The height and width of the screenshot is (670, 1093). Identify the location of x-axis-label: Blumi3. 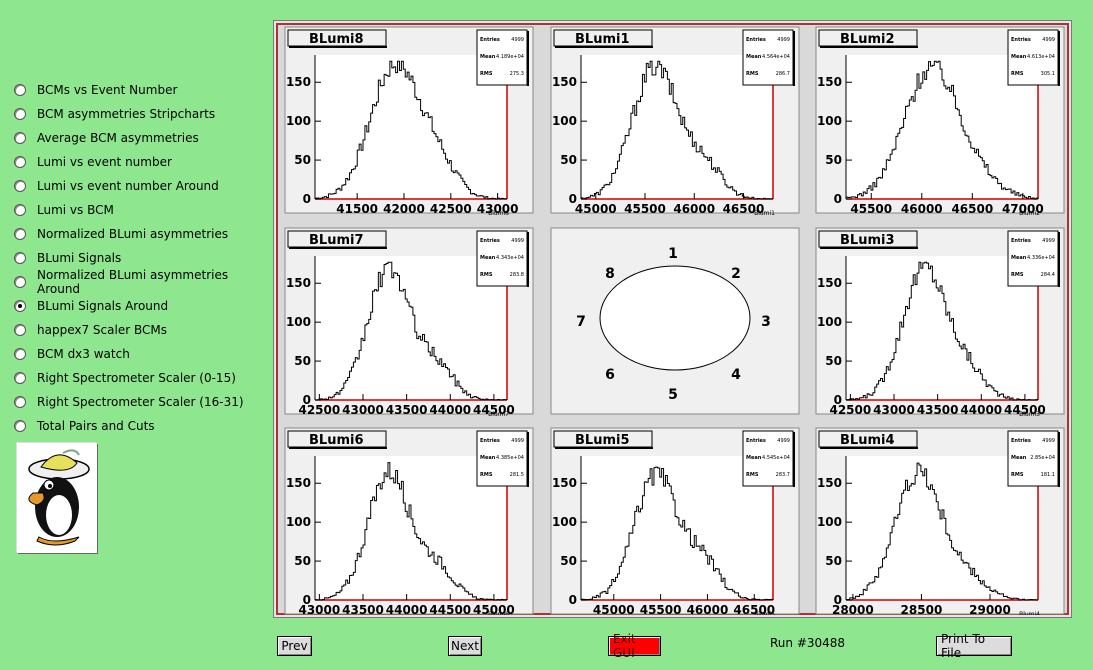
(1029, 414).